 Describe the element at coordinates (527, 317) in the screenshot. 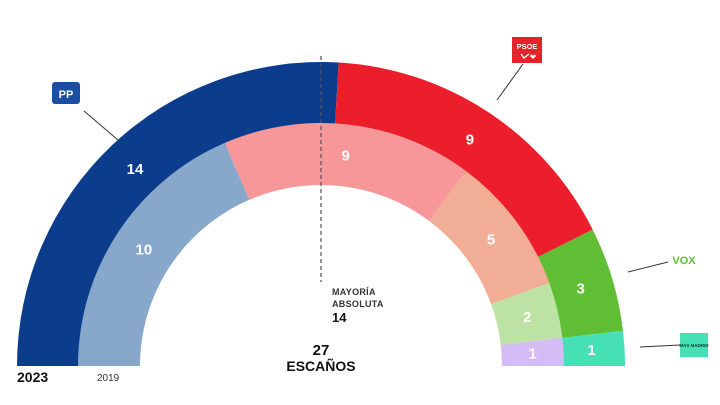

I see `seat-label-2019-vox: 2` at that location.